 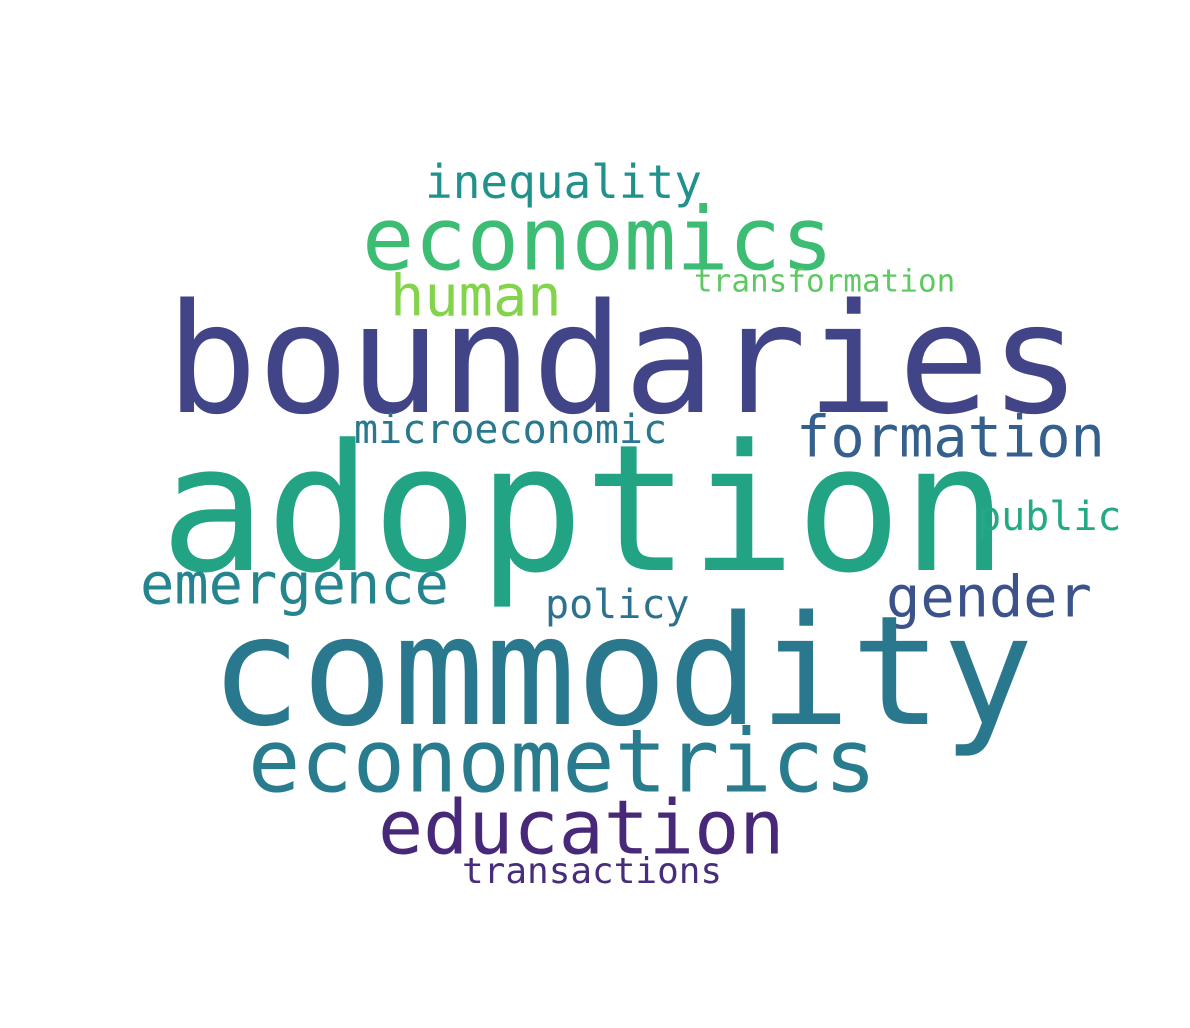 I want to click on word-microeconomic: microeconomic, so click(x=511, y=430).